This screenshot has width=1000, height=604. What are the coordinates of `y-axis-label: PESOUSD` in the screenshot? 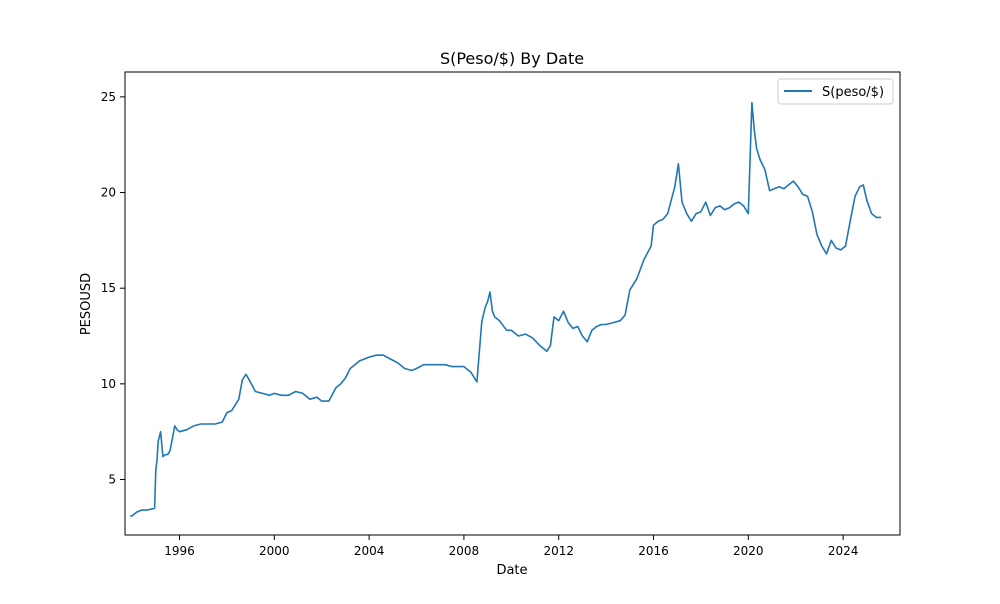 It's located at (86, 304).